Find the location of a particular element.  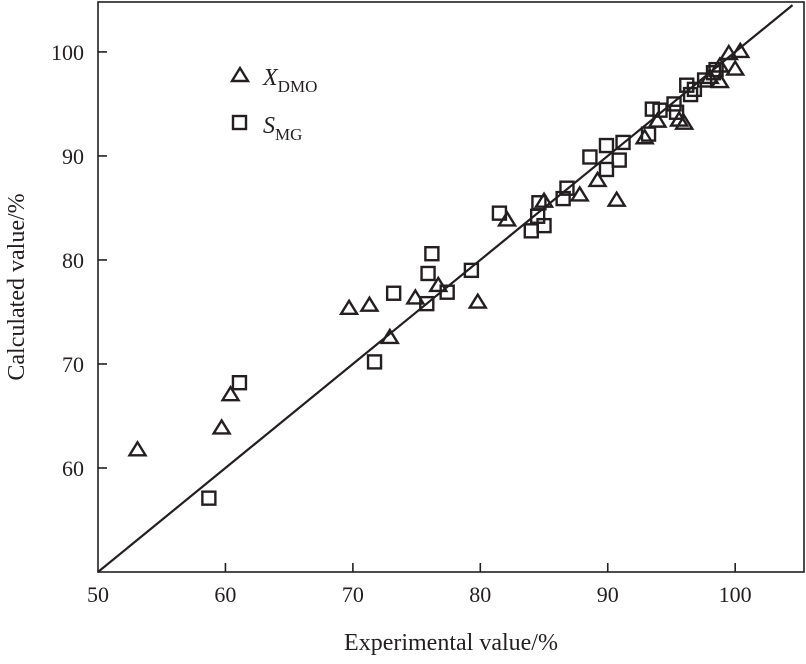

legend-main-smg: S is located at coordinates (269, 126).